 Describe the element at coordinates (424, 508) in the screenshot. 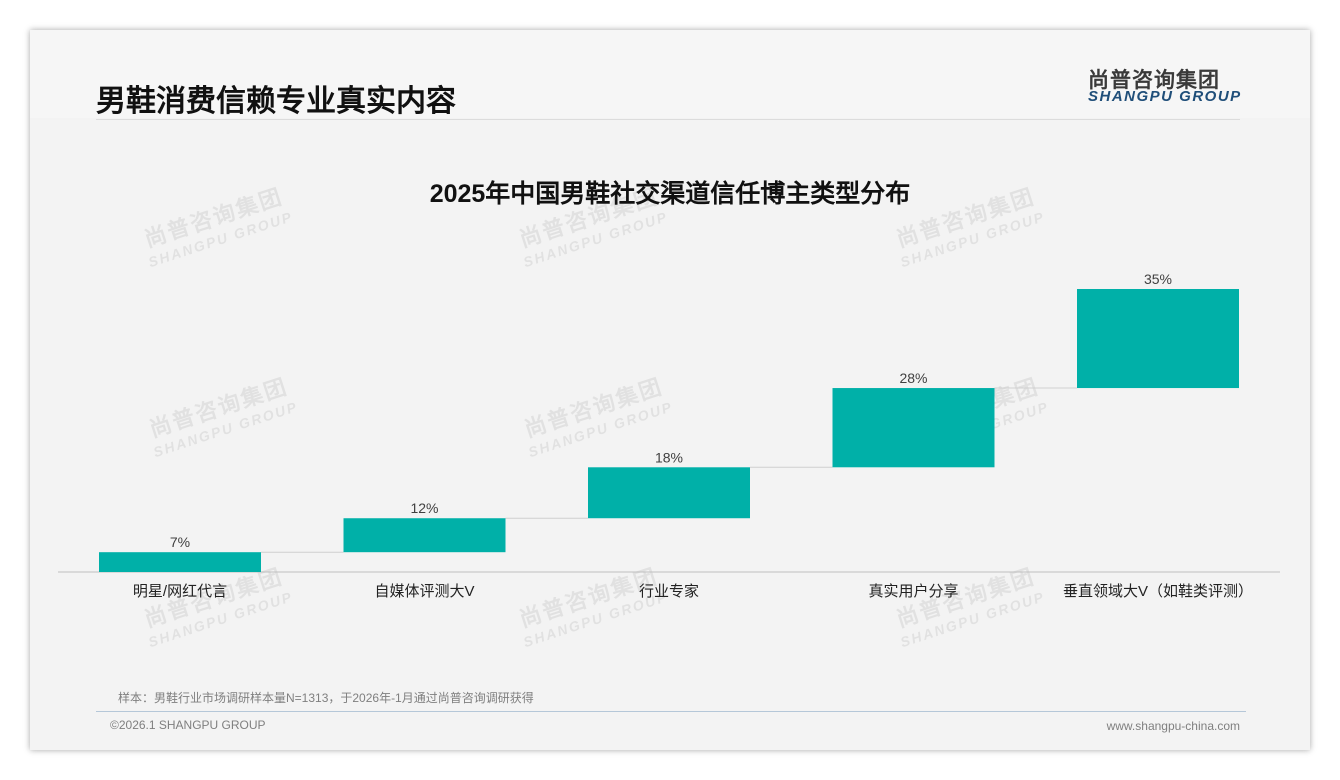

I see `data-label: 12%` at that location.